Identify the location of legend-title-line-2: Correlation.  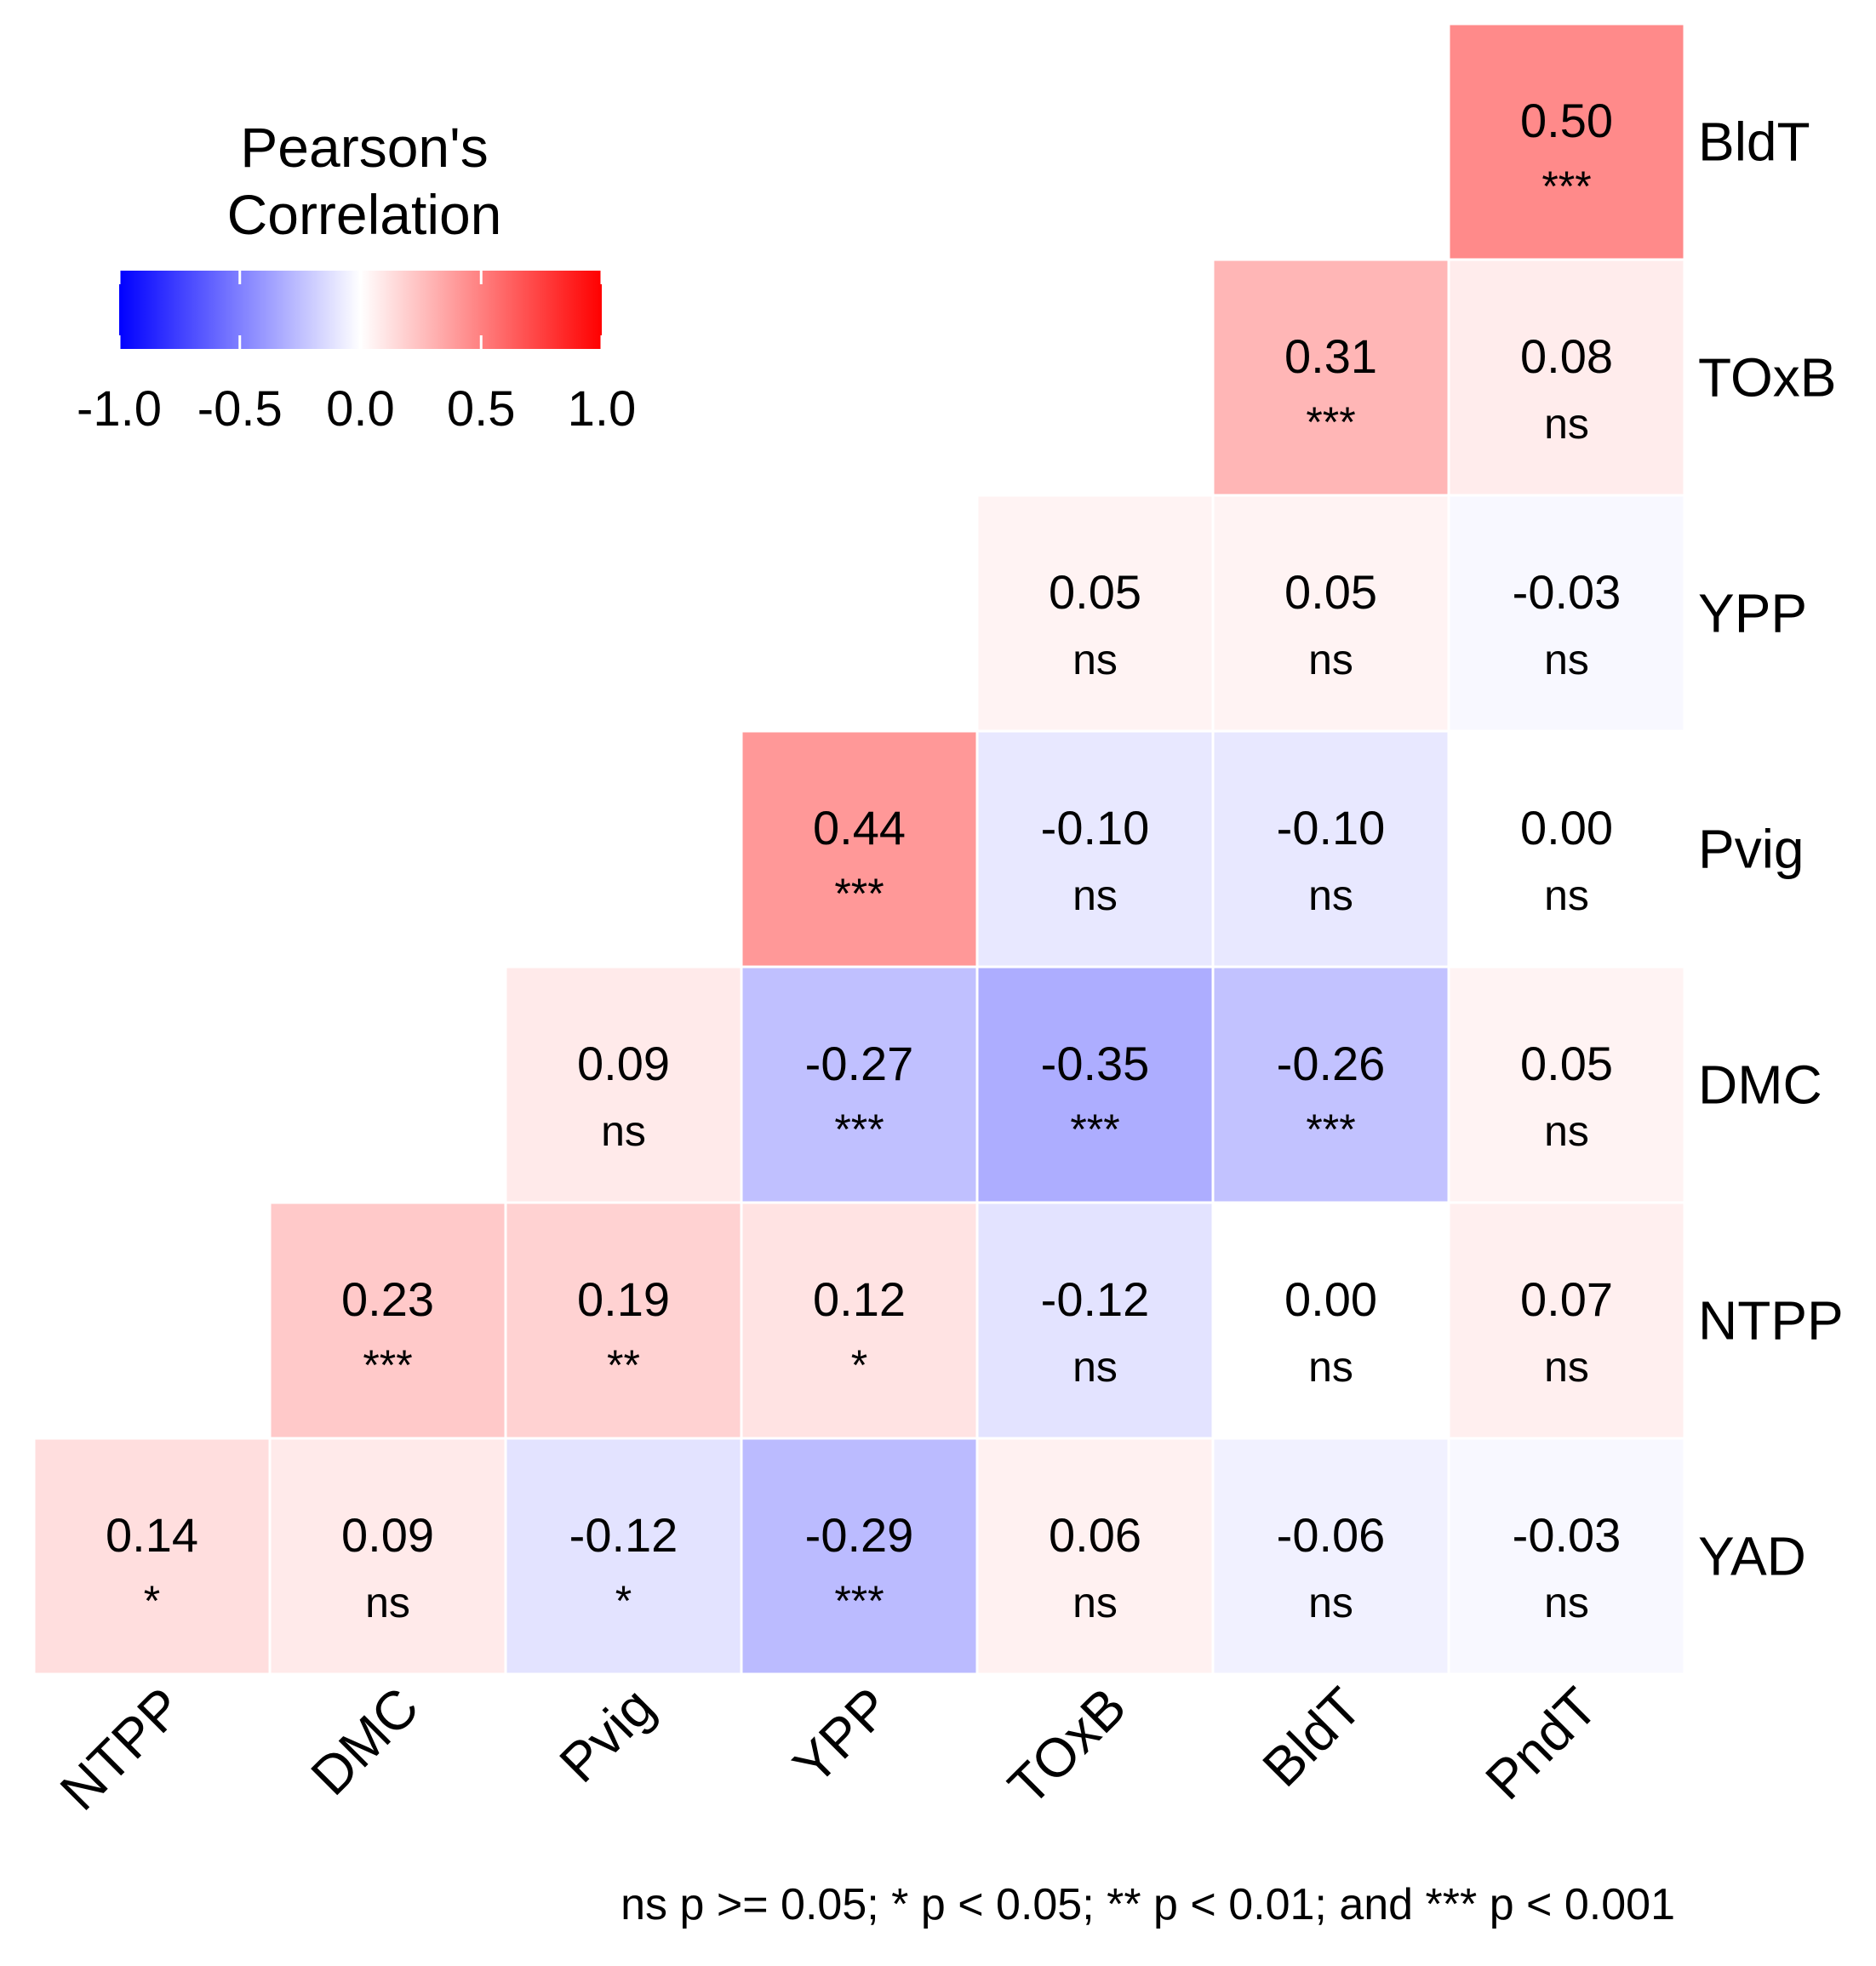
(364, 214).